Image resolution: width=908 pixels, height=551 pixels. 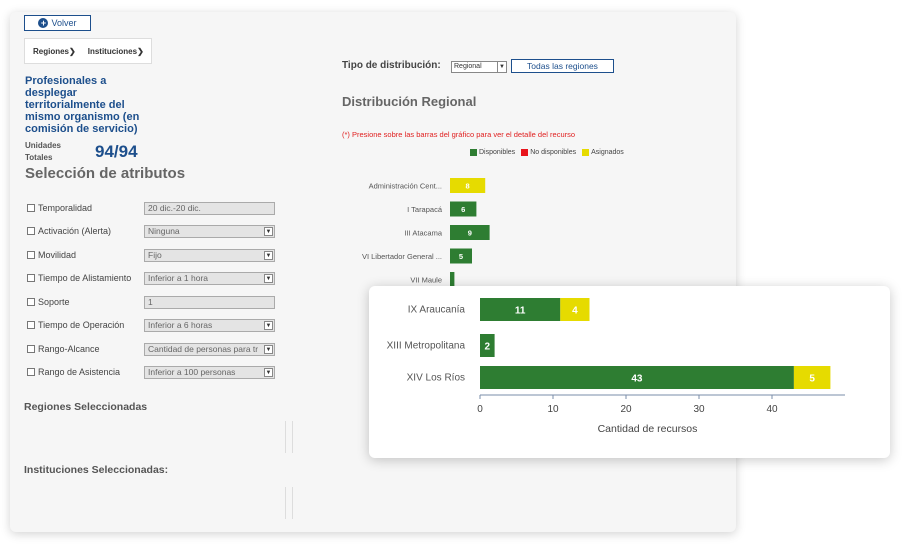 I want to click on attribute-label: Tiempo de Operación, so click(x=81, y=325).